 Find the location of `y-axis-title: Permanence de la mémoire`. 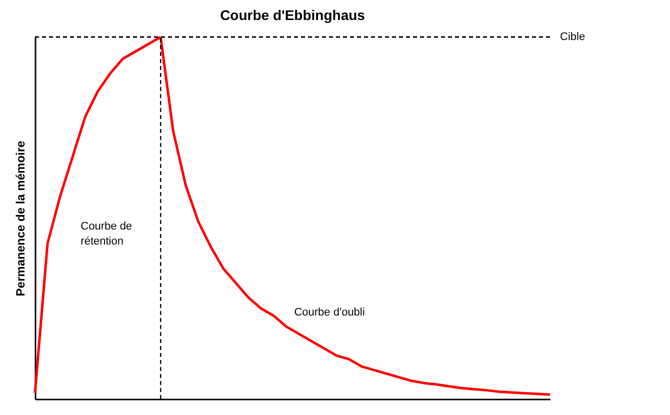

y-axis-title: Permanence de la mémoire is located at coordinates (21, 218).